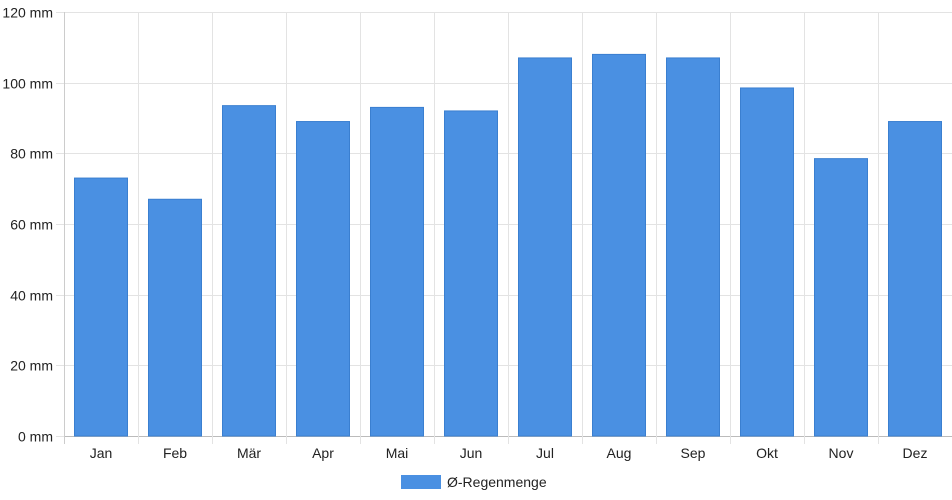  I want to click on x-tick-label: Mai, so click(397, 453).